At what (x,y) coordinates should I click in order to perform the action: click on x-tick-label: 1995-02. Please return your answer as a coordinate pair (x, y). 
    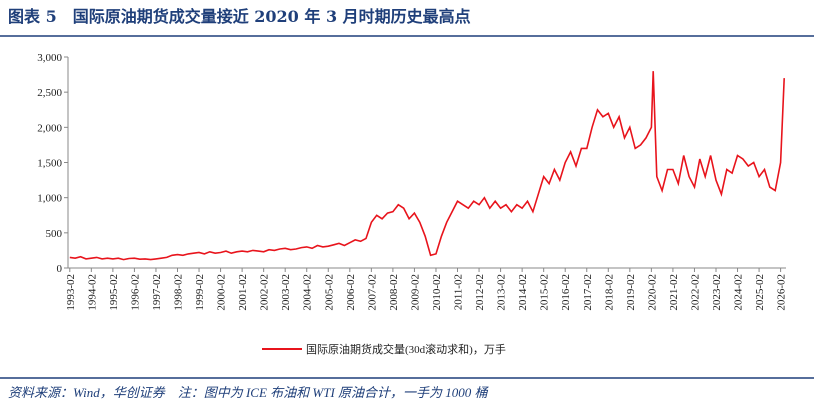
    Looking at the image, I should click on (114, 292).